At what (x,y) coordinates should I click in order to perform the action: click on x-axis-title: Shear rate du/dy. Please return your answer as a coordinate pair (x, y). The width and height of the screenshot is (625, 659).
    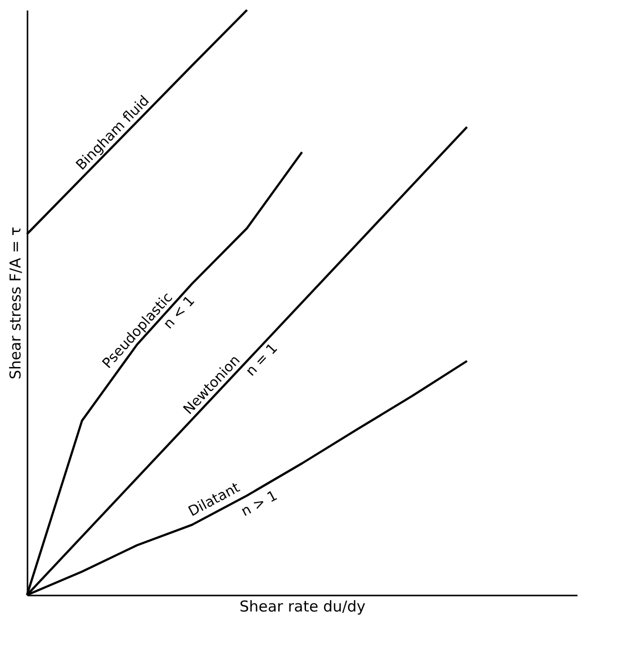
    Looking at the image, I should click on (302, 607).